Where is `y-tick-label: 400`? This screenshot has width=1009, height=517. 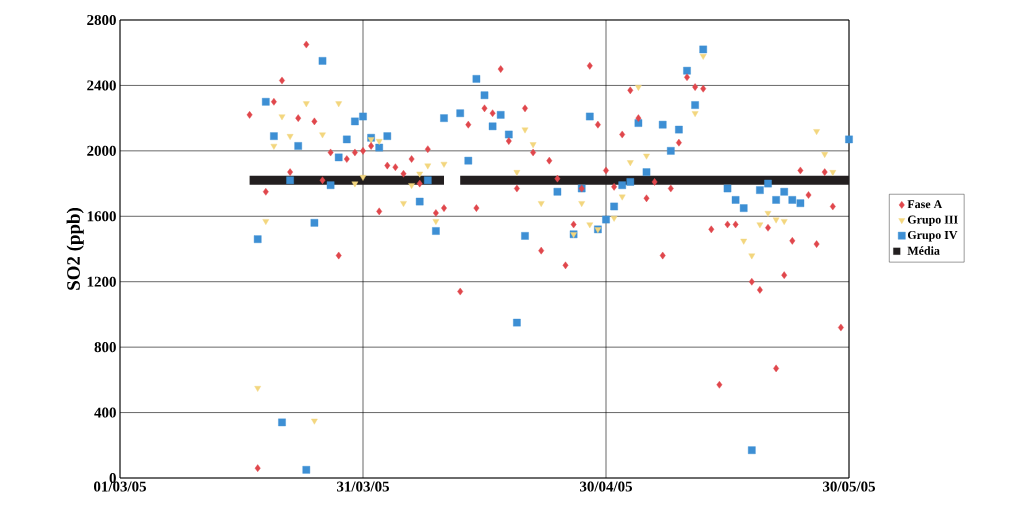
y-tick-label: 400 is located at coordinates (105, 412).